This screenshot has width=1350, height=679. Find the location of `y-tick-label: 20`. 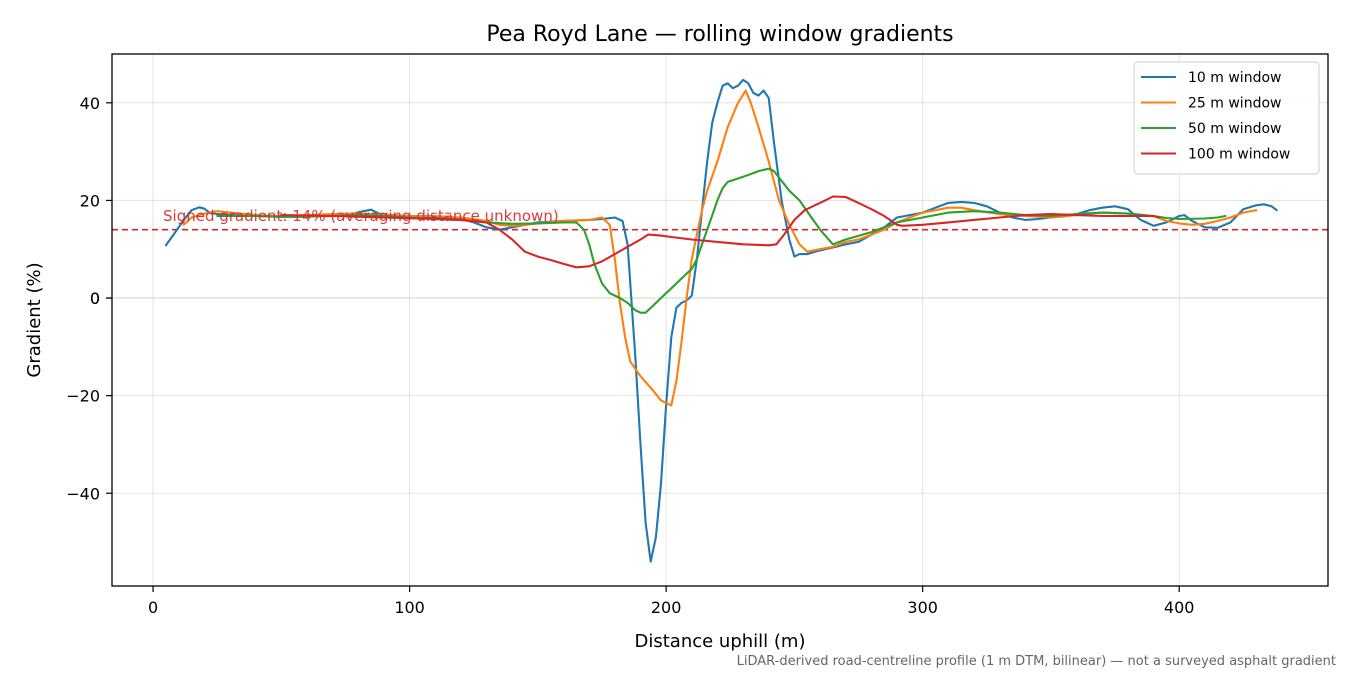

y-tick-label: 20 is located at coordinates (90, 200).